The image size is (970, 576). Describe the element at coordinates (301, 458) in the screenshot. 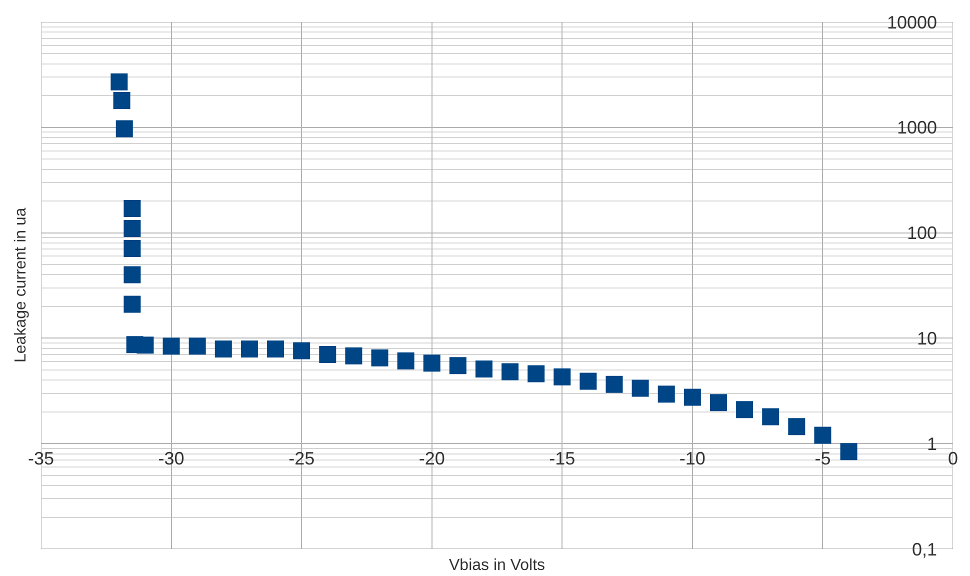

I see `x-tick-label: -25` at that location.